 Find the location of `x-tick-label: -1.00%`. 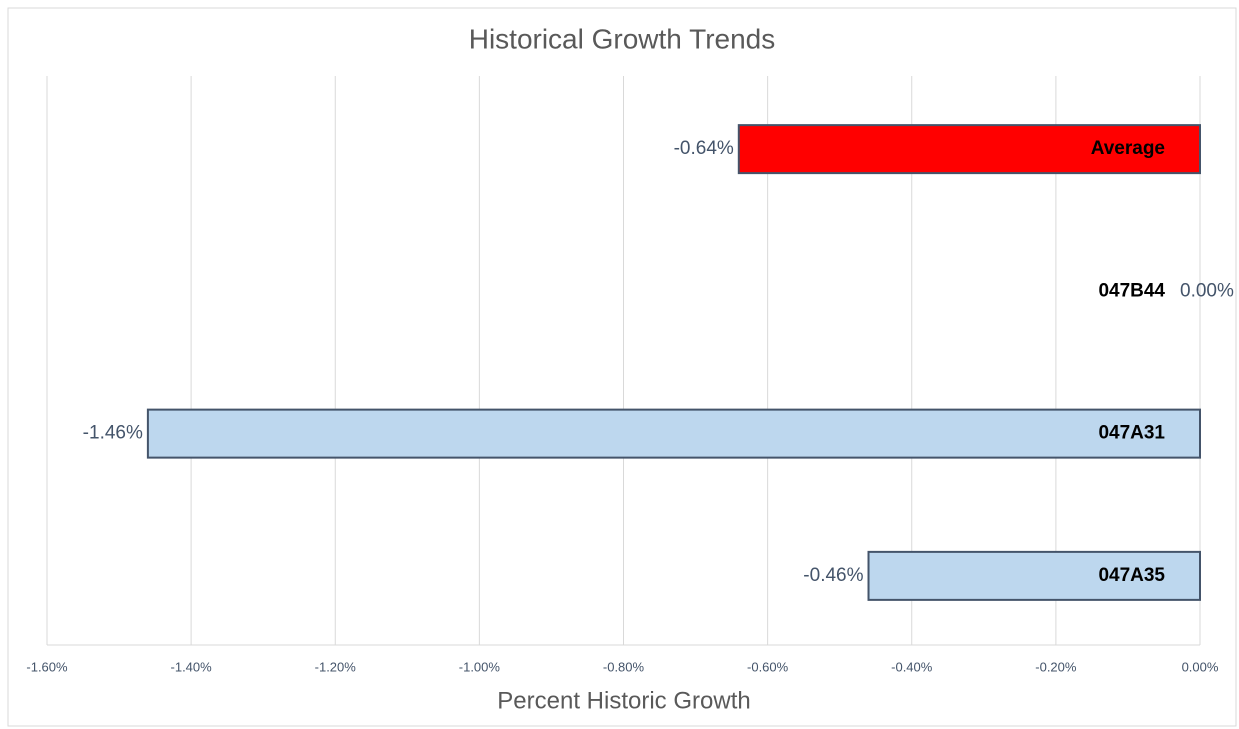

x-tick-label: -1.00% is located at coordinates (480, 666).